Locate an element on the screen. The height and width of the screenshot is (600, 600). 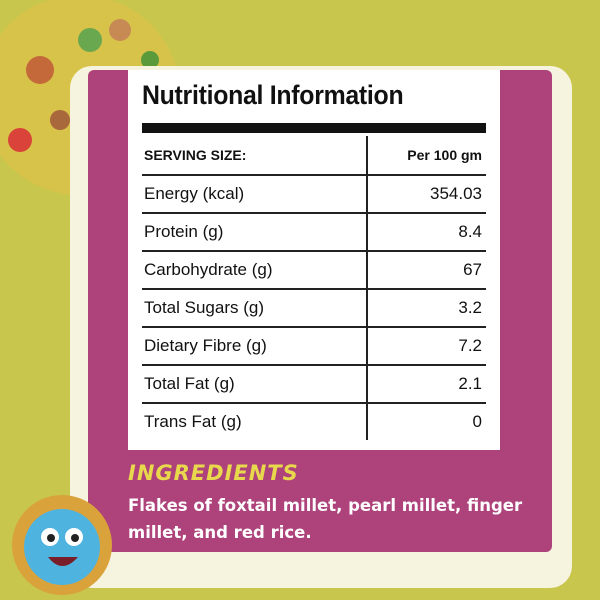
table-row: Trans Fat (g) 0 is located at coordinates (314, 421).